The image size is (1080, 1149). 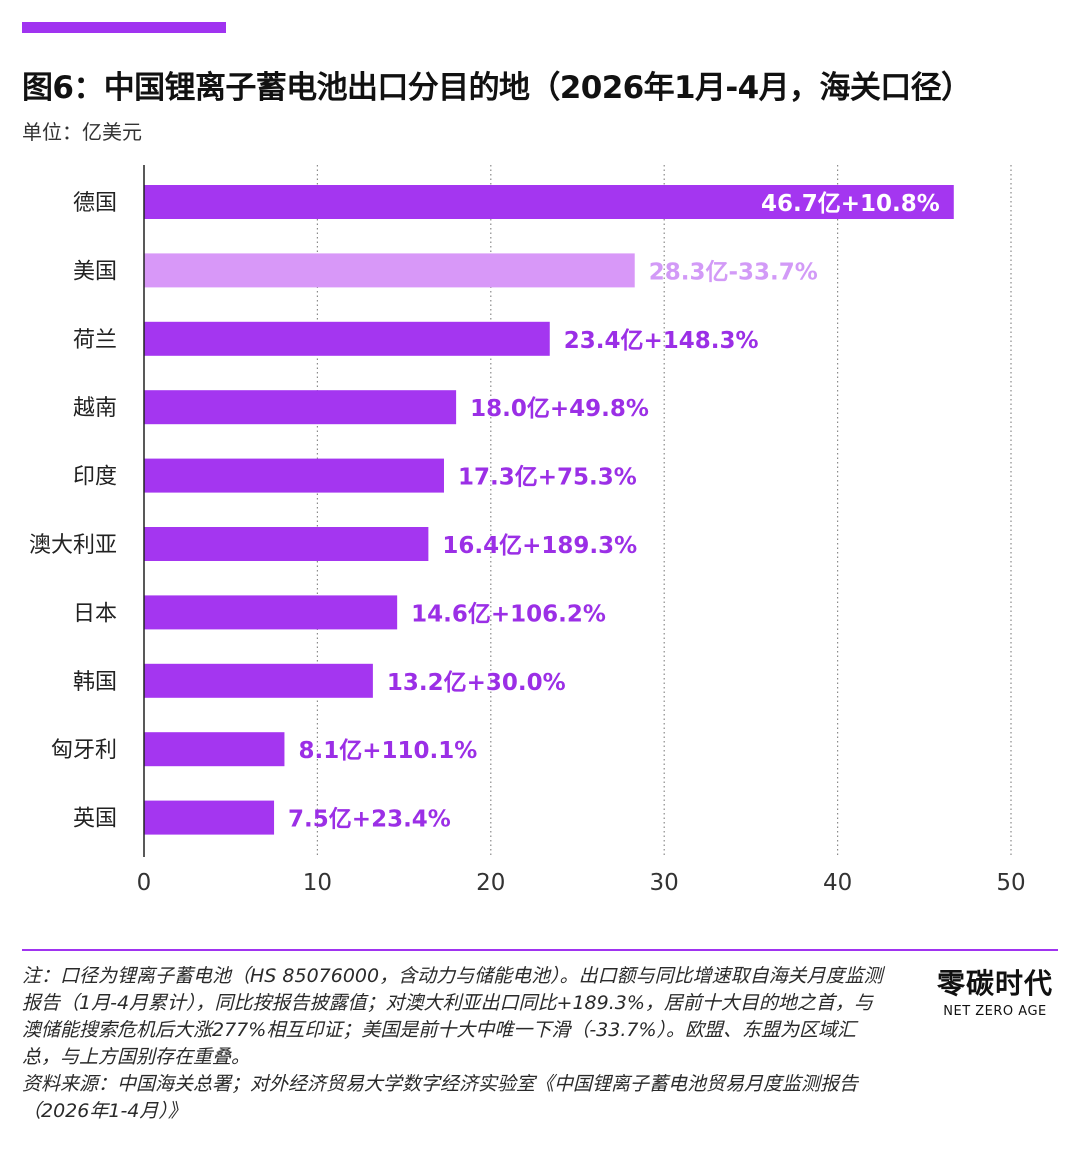 What do you see at coordinates (84, 750) in the screenshot?
I see `category-label: 匈牙利` at bounding box center [84, 750].